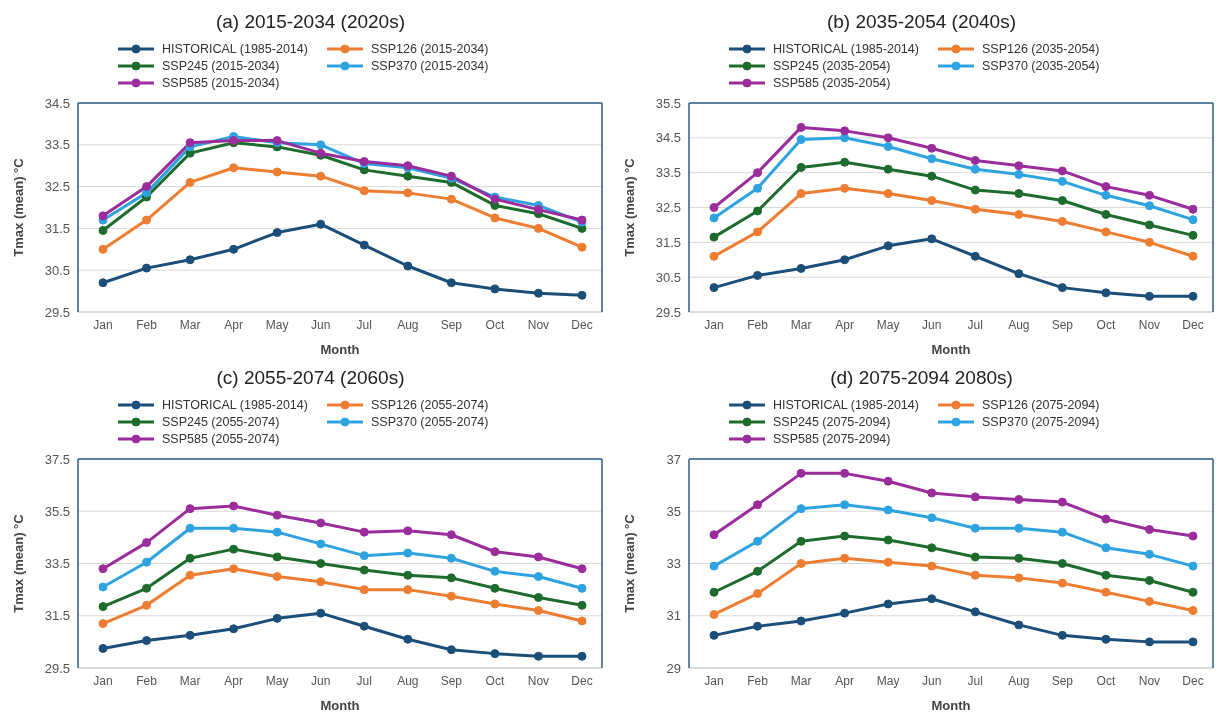  Describe the element at coordinates (221, 83) in the screenshot. I see `legend-label: SSP585 (2015-2034)` at that location.